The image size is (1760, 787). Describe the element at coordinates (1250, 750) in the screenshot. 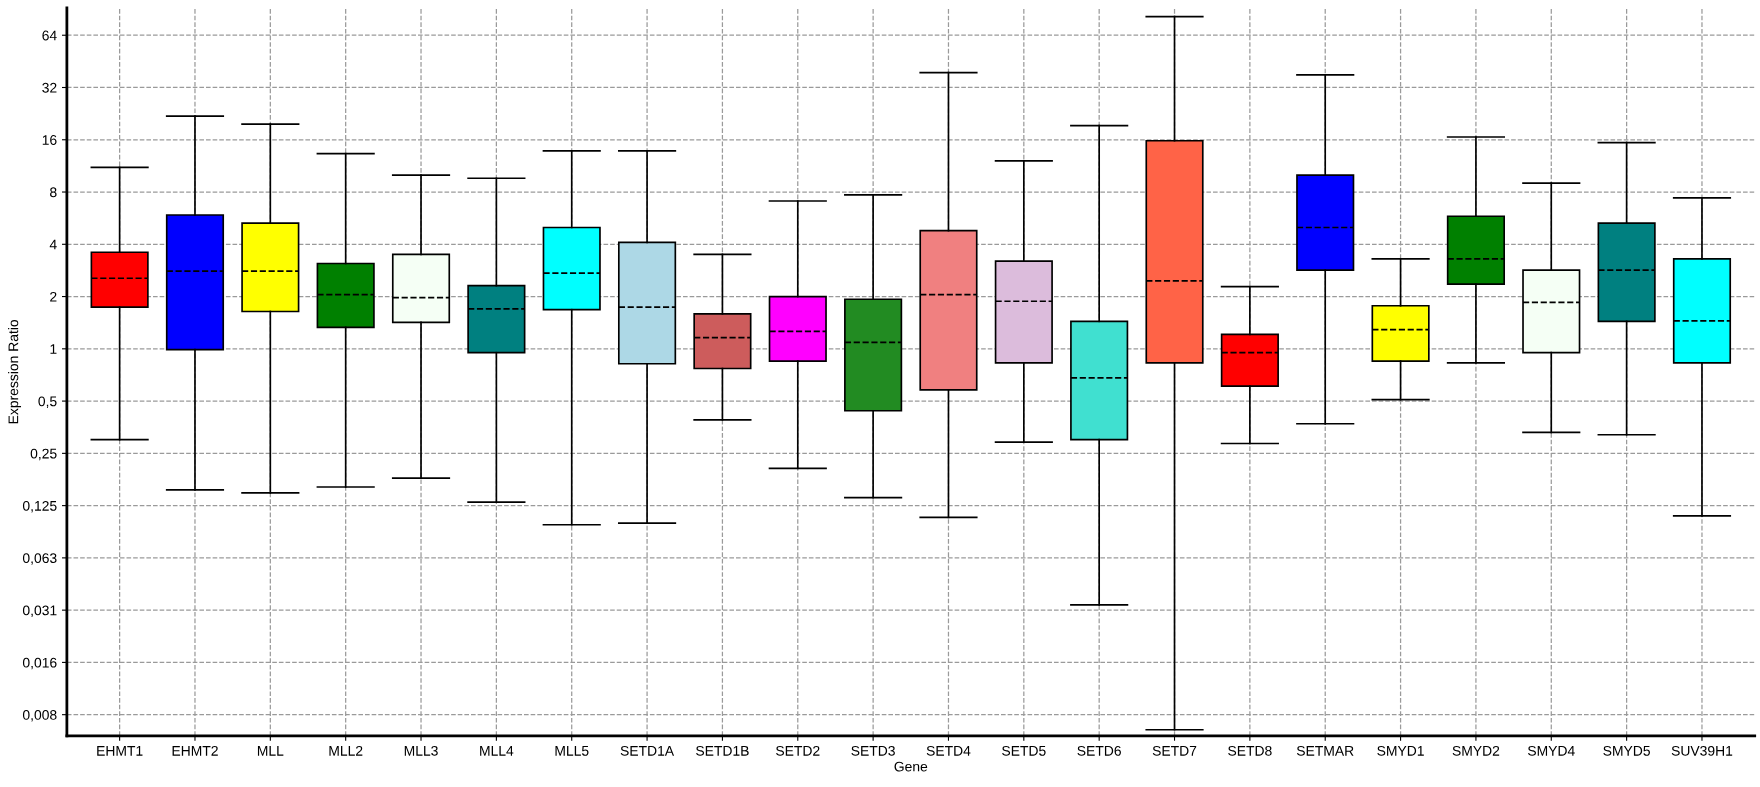

I see `x-tick-label: SETD8` at that location.